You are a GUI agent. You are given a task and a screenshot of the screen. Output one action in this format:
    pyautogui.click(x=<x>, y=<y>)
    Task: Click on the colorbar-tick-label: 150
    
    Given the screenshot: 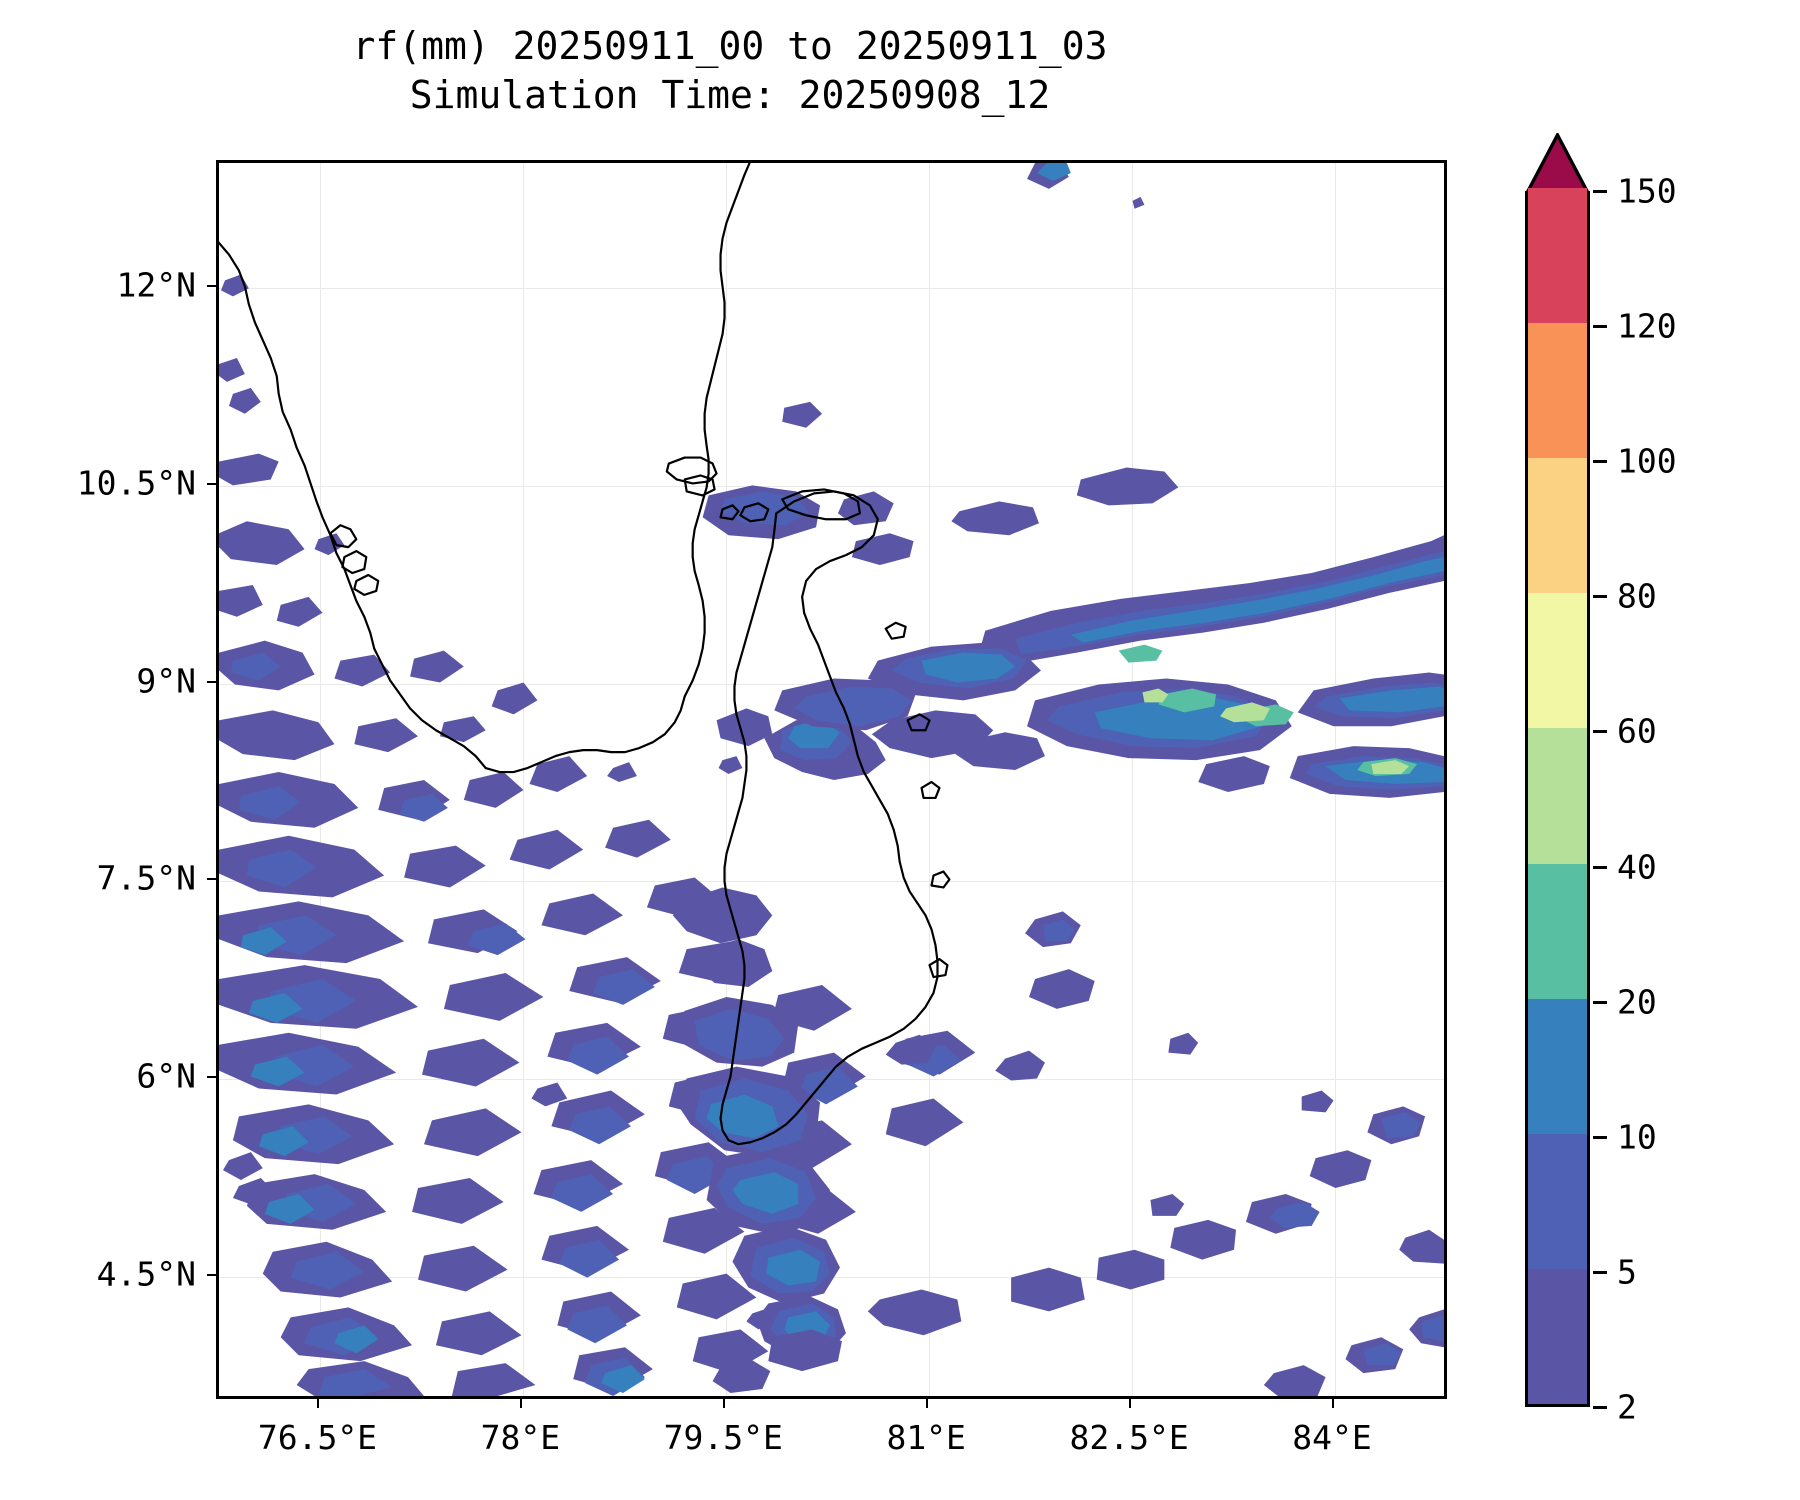 What is the action you would take?
    pyautogui.click(x=1647, y=191)
    